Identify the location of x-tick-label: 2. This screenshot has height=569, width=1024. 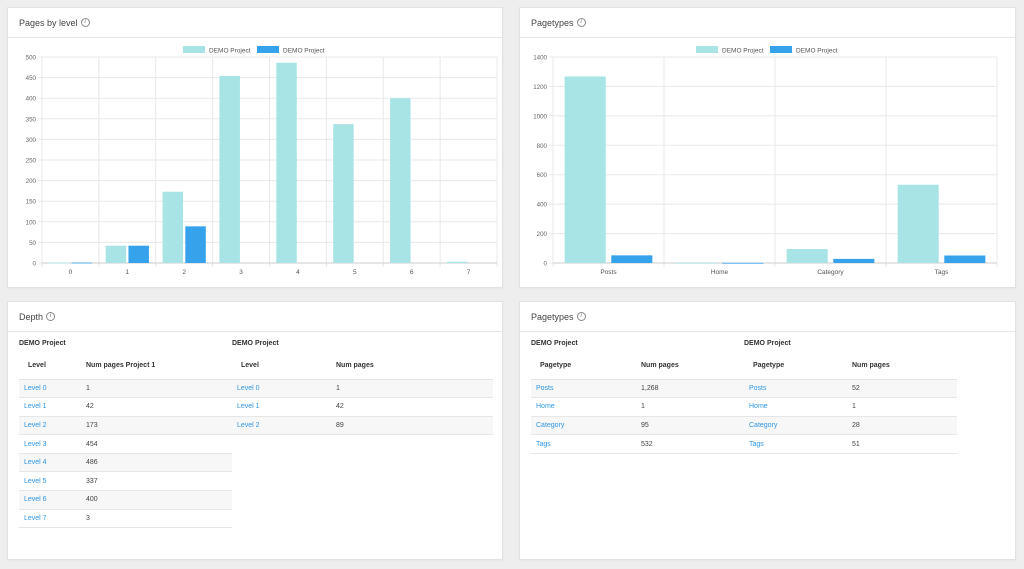
(184, 272).